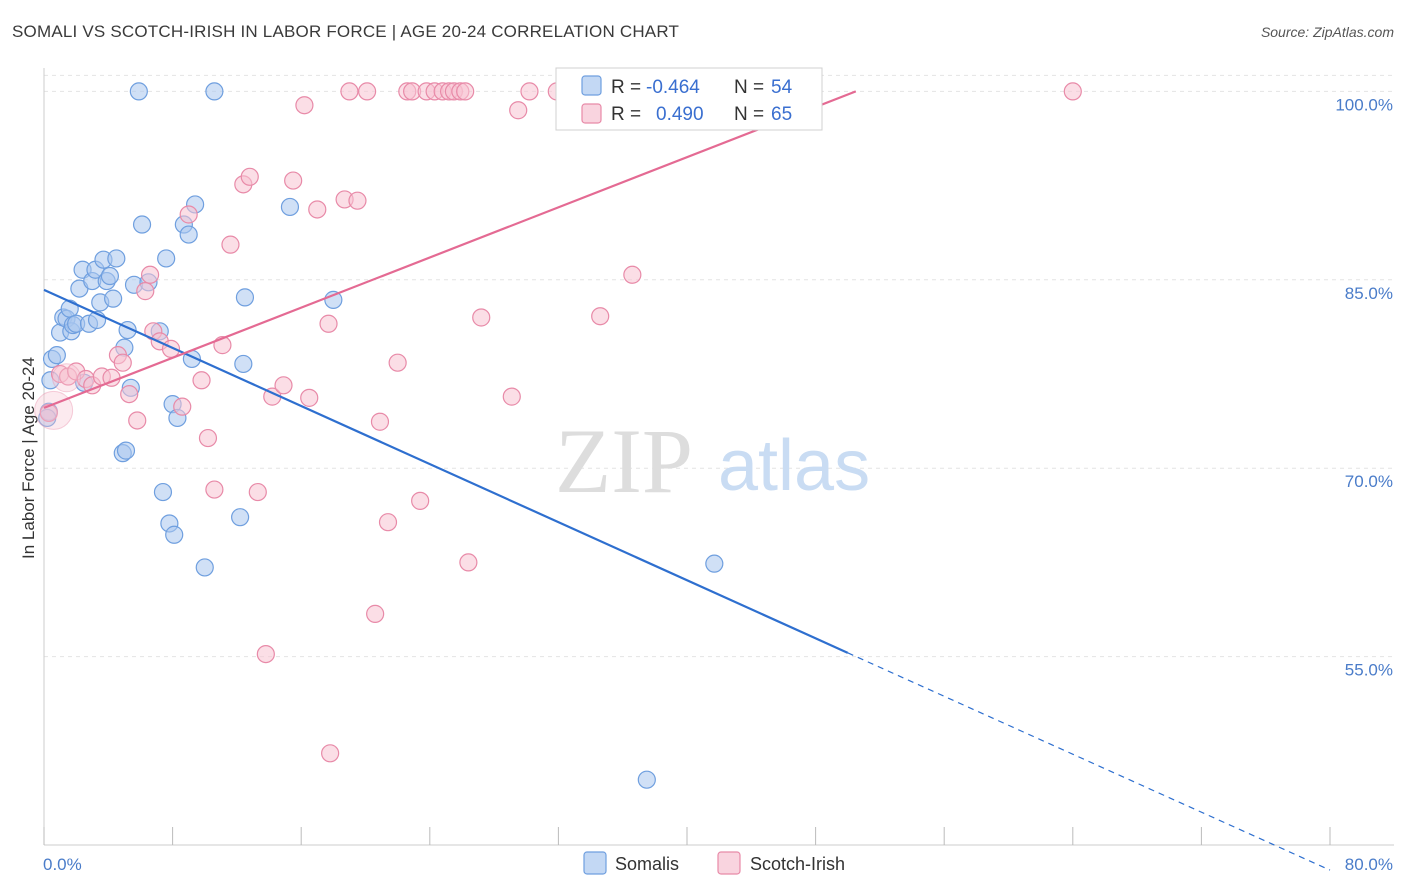  I want to click on legend-swatch-scotch-irish, so click(591, 113).